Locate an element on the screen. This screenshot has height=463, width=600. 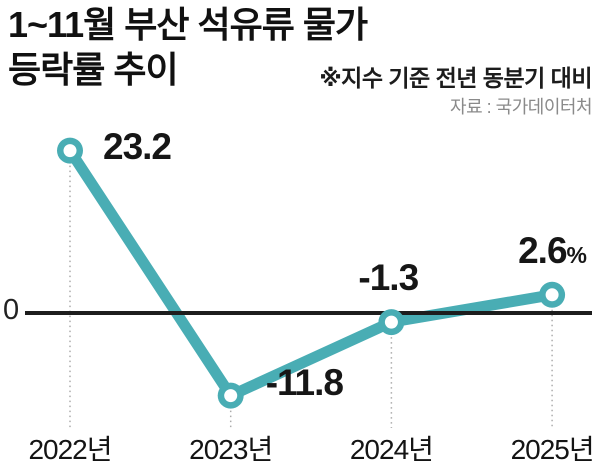
x-axis-label-2023년: 2023년 is located at coordinates (231, 448).